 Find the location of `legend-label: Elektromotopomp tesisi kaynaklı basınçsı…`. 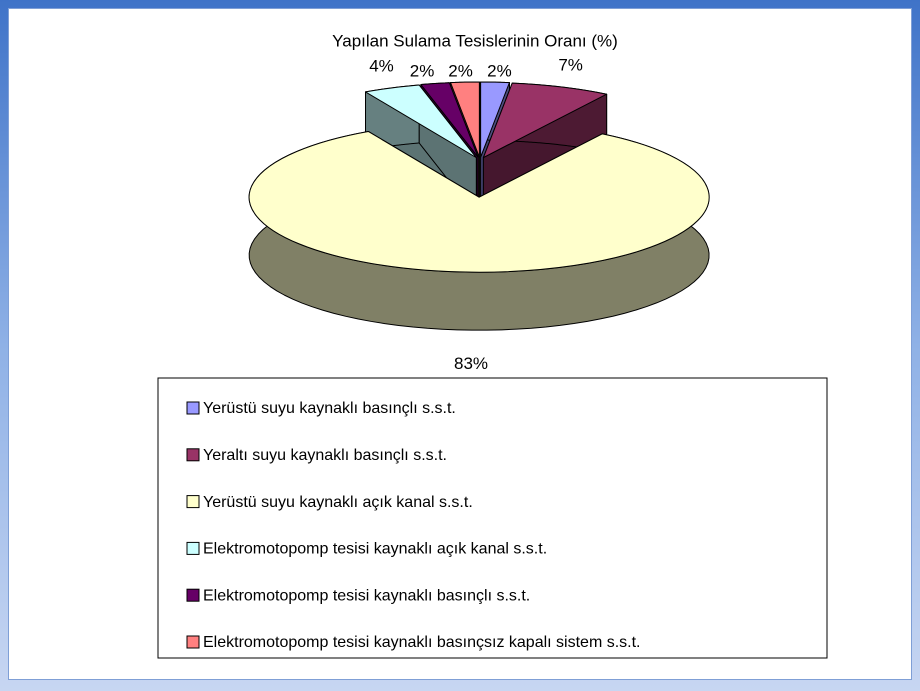

legend-label: Elektromotopomp tesisi kaynaklı basınçsı… is located at coordinates (422, 642).